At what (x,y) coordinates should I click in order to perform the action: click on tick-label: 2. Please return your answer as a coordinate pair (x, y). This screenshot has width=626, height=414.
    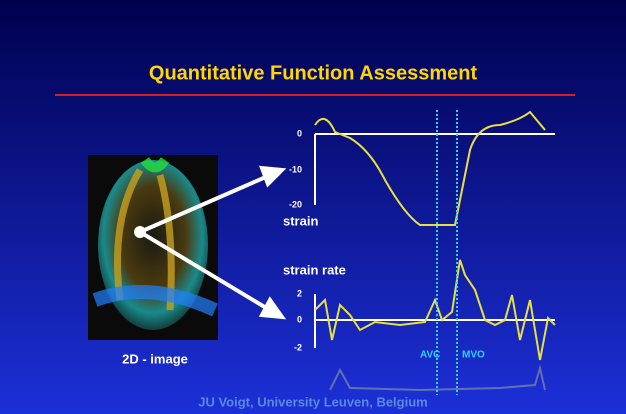
    Looking at the image, I should click on (299, 293).